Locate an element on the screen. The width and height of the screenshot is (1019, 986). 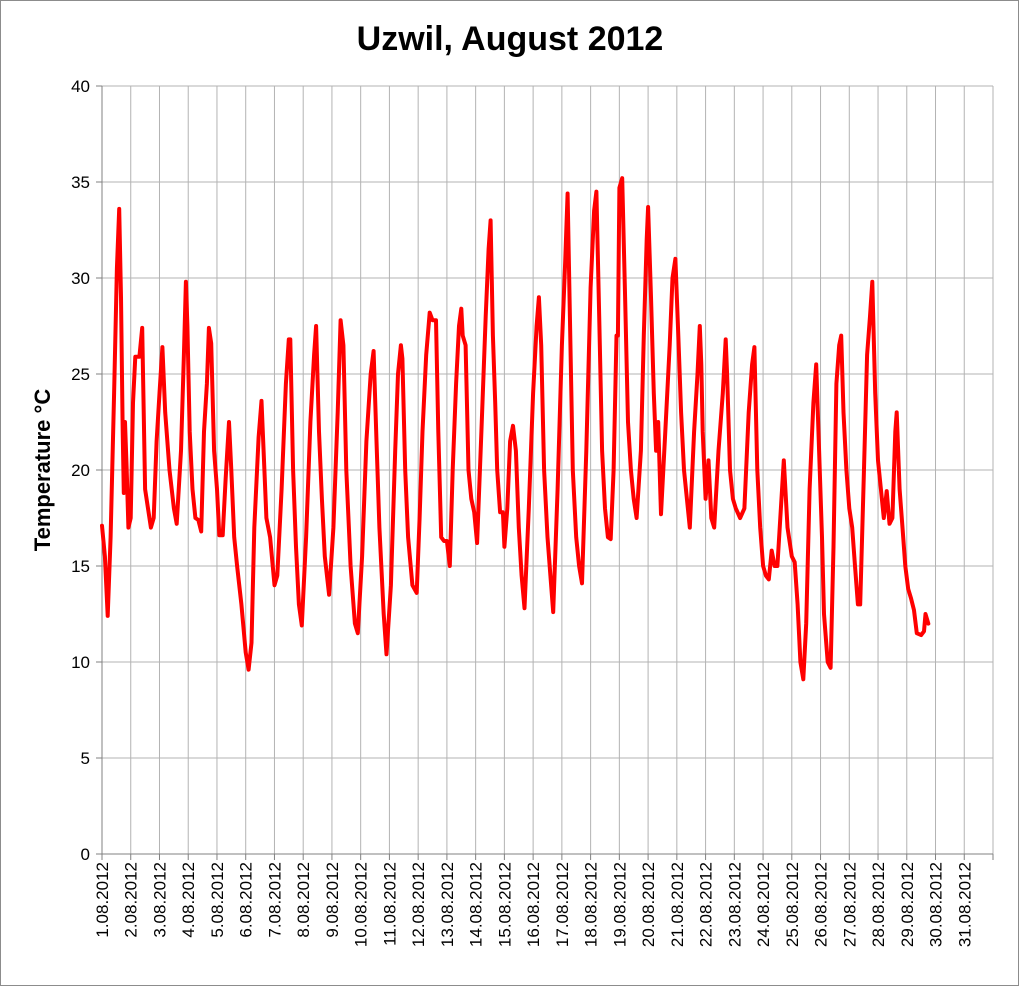
x-tick-label: 22.08.2012 is located at coordinates (706, 904).